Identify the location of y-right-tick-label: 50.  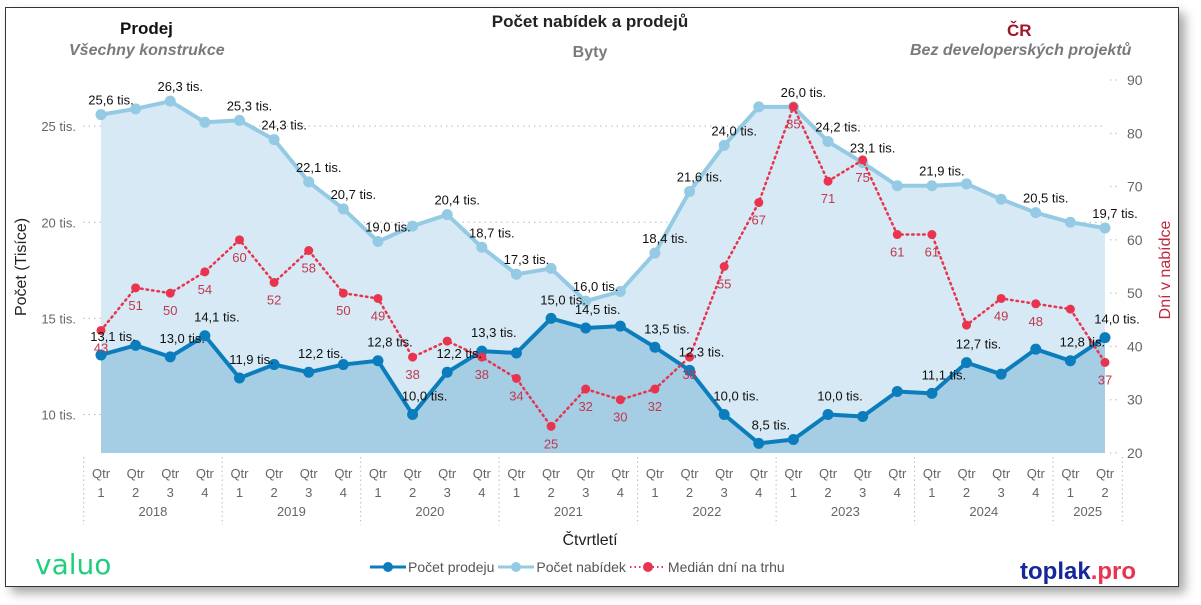
(1135, 293).